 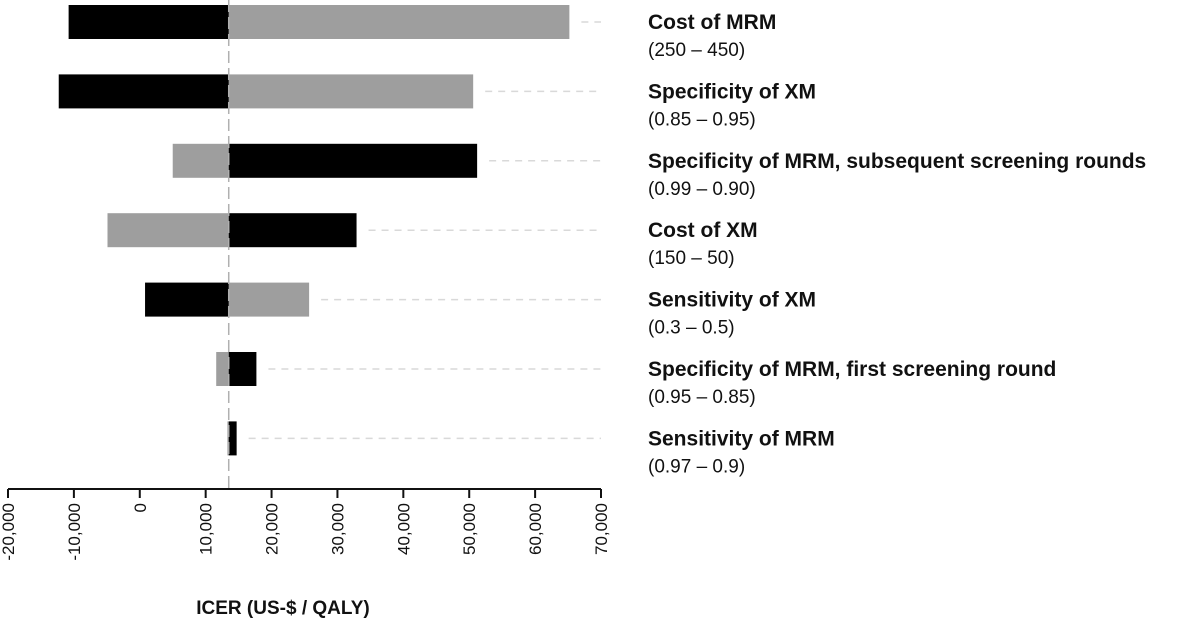 I want to click on x-tick-label: 50,000, so click(x=469, y=529).